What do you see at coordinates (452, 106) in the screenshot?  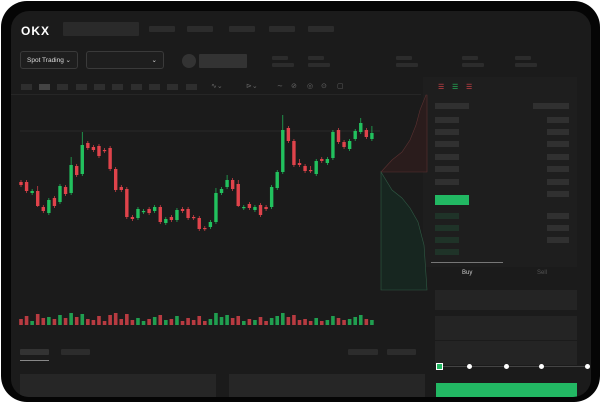 I see `orderbook-header-price` at bounding box center [452, 106].